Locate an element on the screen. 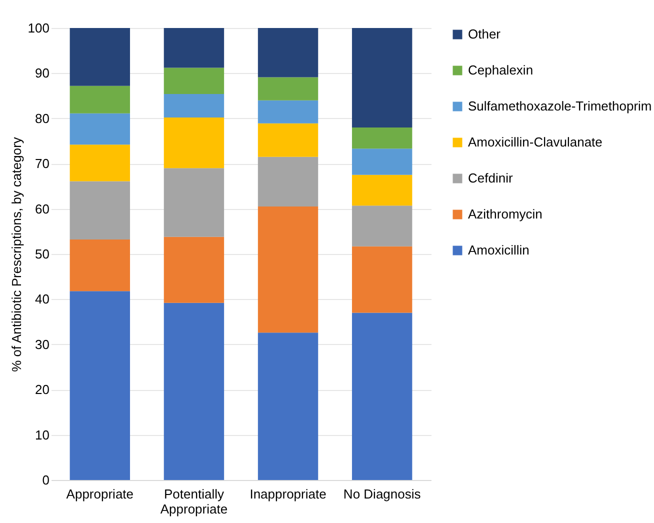 This screenshot has height=523, width=654. x-tick-label: Inappropriate is located at coordinates (288, 494).